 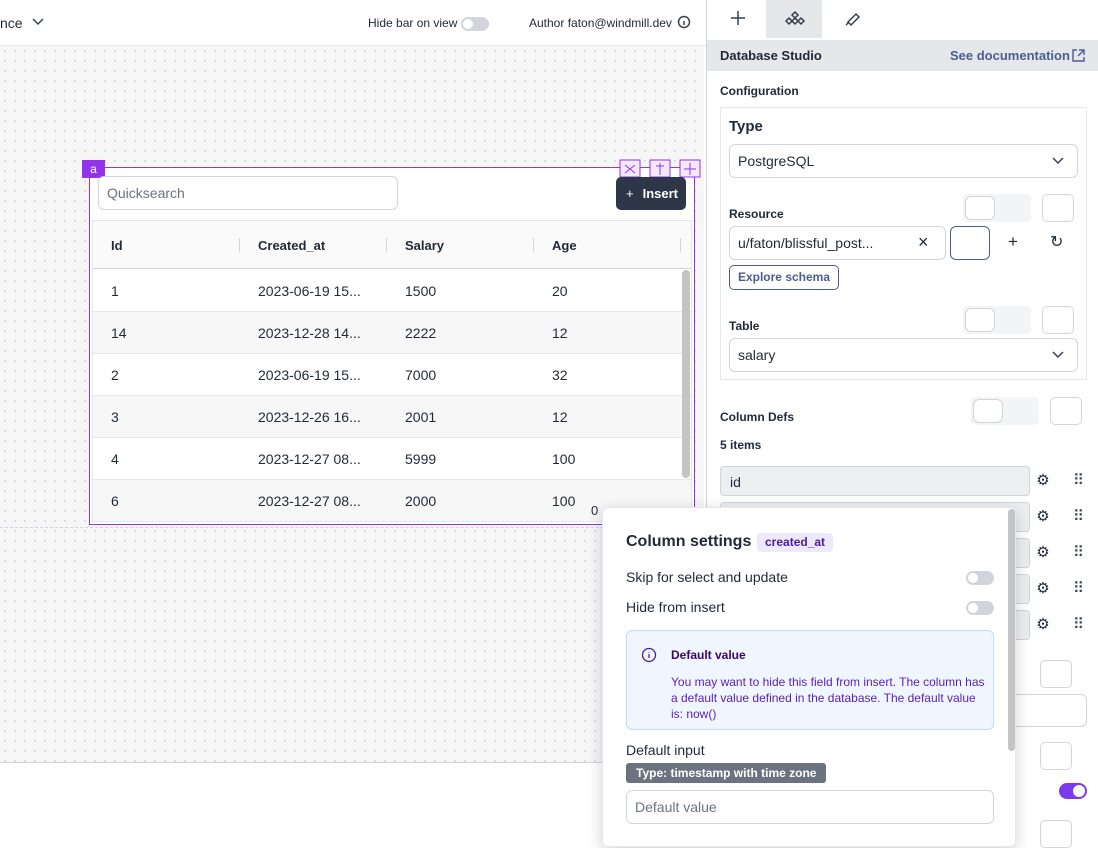 What do you see at coordinates (660, 168) in the screenshot?
I see `component-controls` at bounding box center [660, 168].